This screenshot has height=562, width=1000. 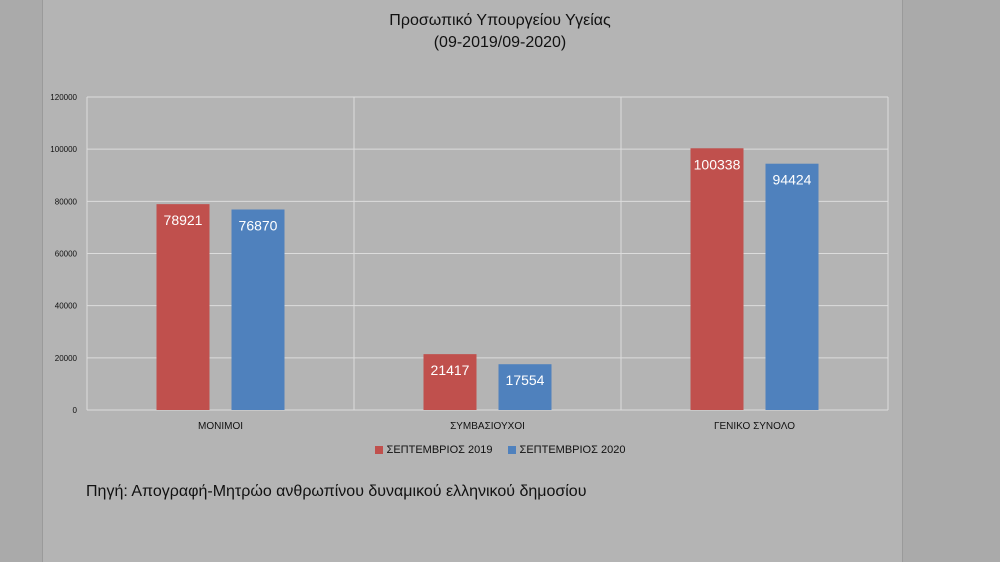 I want to click on data-label: 17554, so click(x=525, y=380).